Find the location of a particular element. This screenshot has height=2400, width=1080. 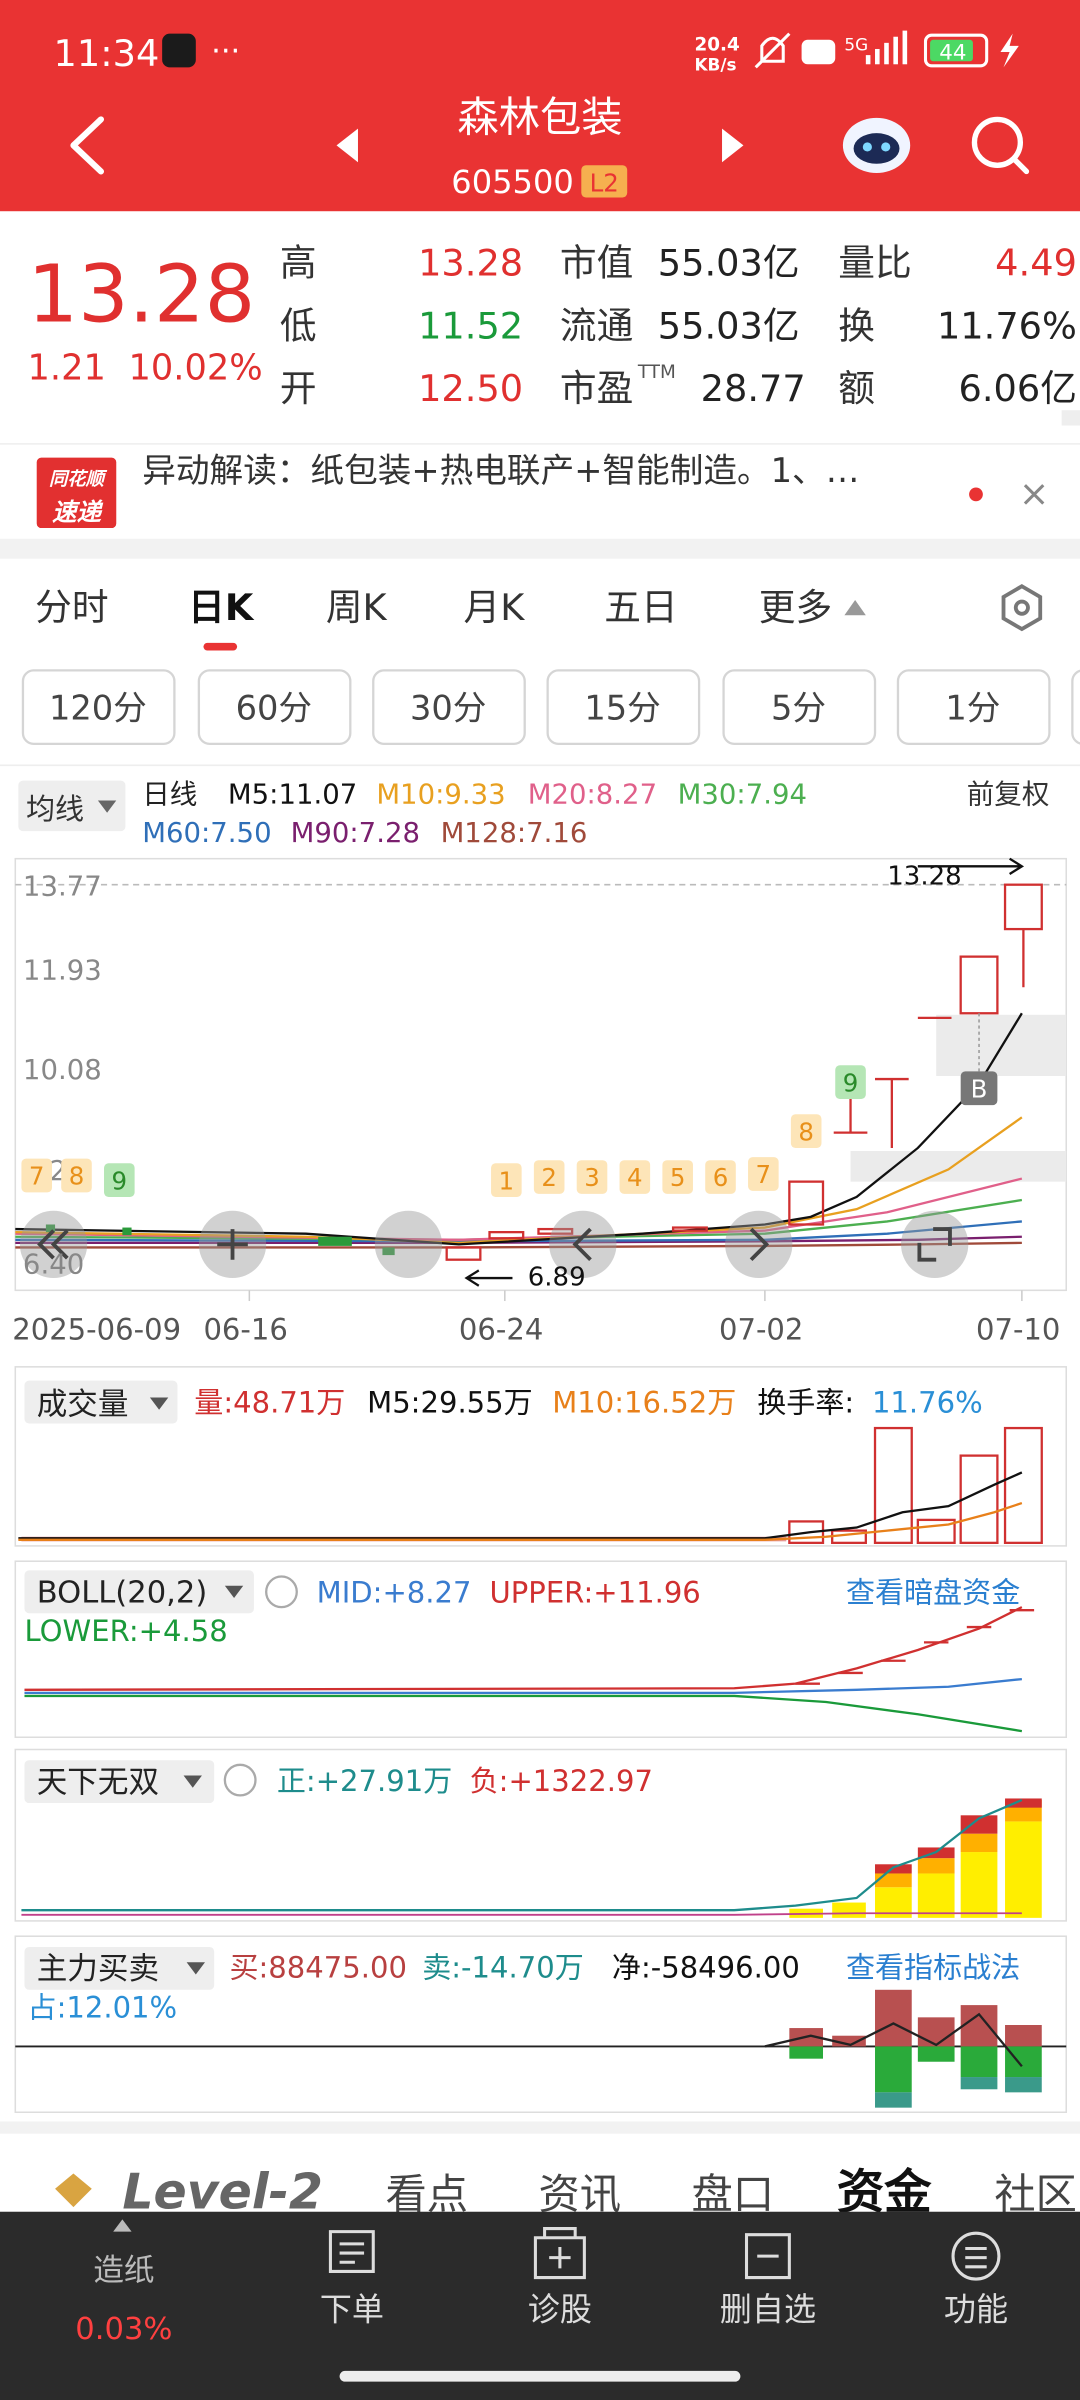

x-tick-label: 06-16 is located at coordinates (245, 1329).